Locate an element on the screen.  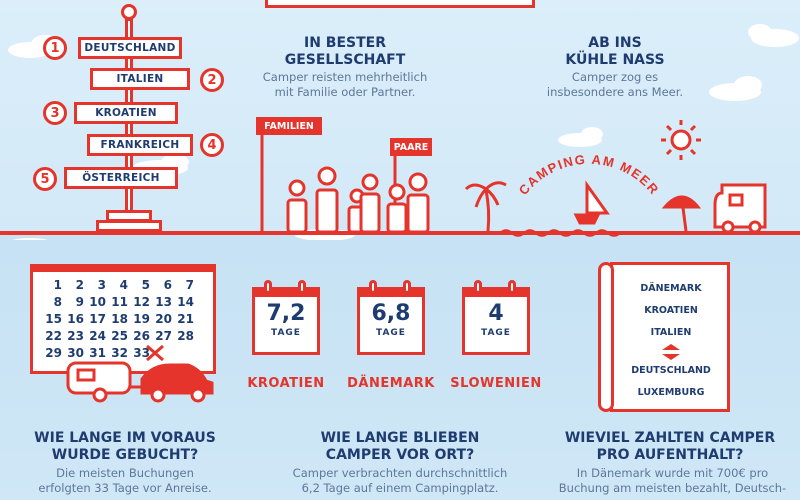
calendar-day: 12 is located at coordinates (141, 302).